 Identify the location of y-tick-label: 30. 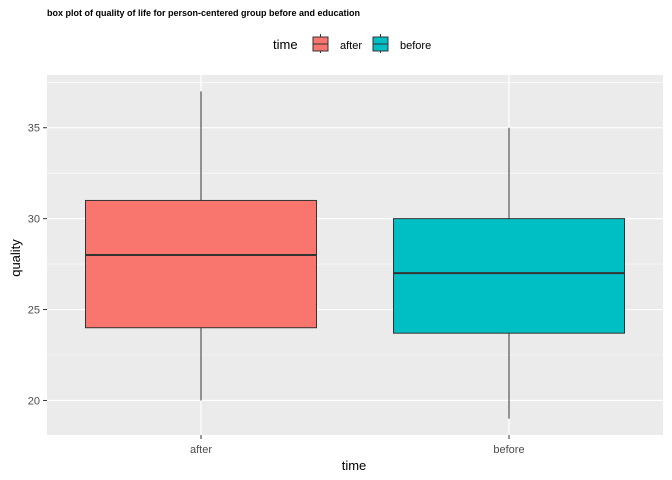
(34, 220).